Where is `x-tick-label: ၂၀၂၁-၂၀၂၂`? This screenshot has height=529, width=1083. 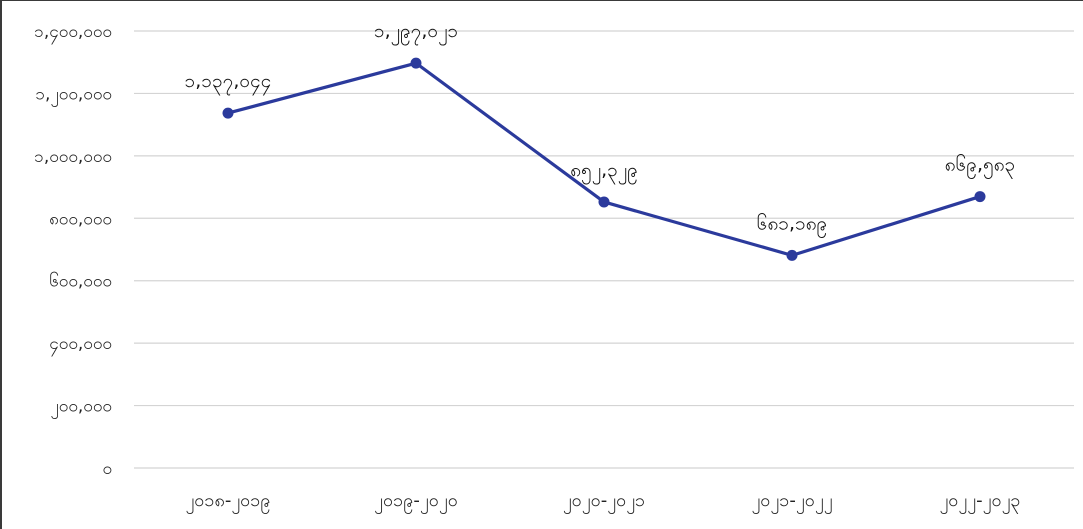
x-tick-label: ၂၀၂၁-၂၀၂၂ is located at coordinates (791, 502).